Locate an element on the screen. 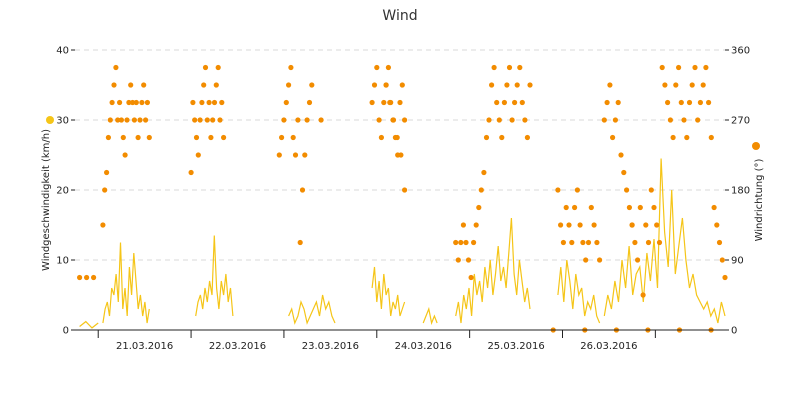 The height and width of the screenshot is (400, 800). x-tick-label: 25.03.2016 is located at coordinates (515, 346).